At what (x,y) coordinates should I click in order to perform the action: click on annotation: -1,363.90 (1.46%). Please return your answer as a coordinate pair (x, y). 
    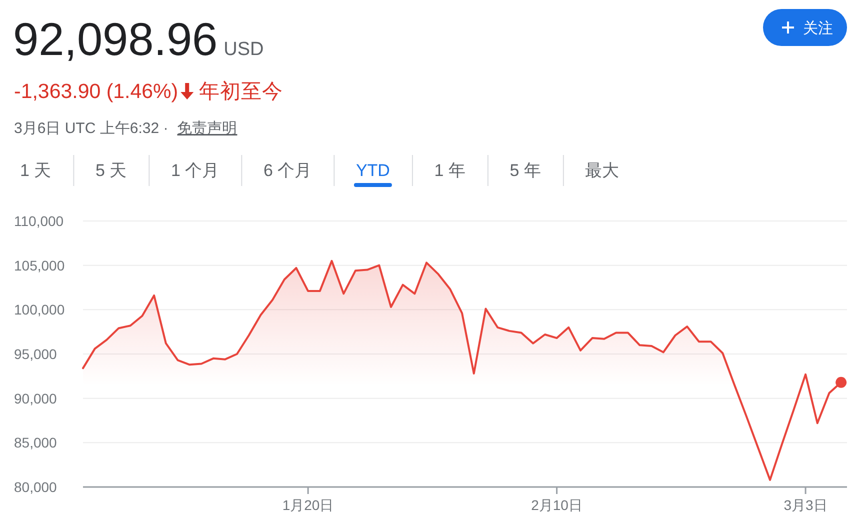
    Looking at the image, I should click on (96, 91).